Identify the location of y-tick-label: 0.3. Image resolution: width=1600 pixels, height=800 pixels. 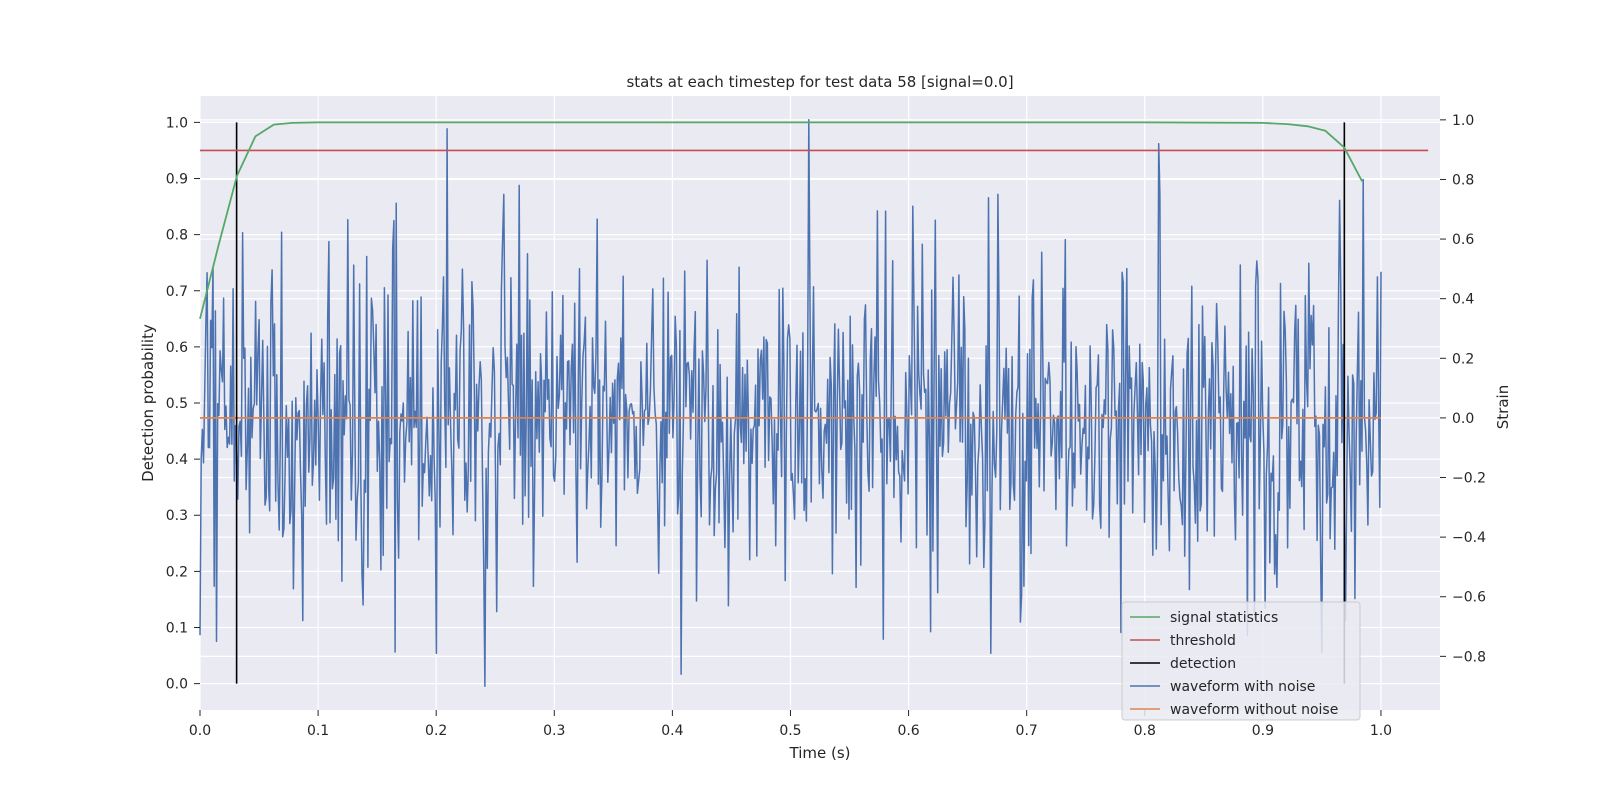
(177, 516).